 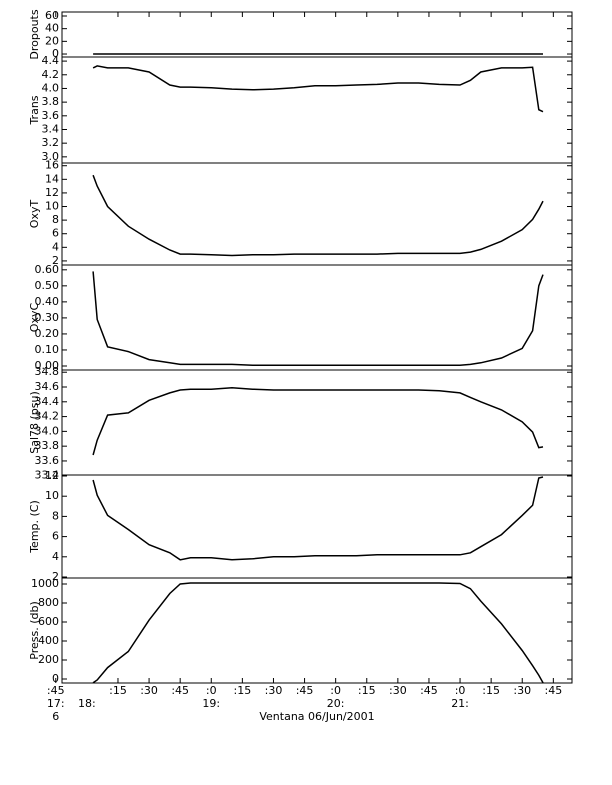 I want to click on y-tick-label: 3.2, so click(x=51, y=142).